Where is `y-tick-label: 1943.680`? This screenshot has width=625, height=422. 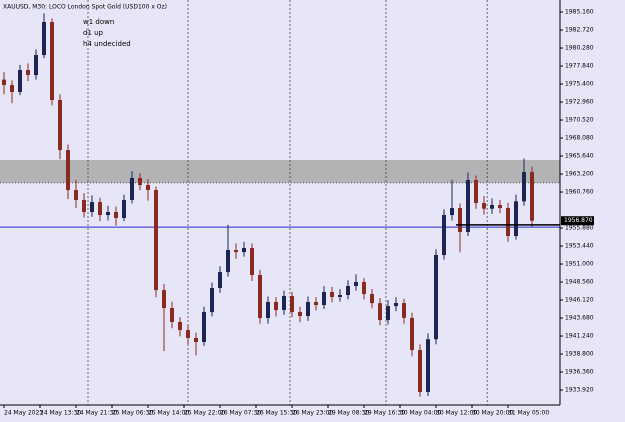 y-tick-label: 1943.680 is located at coordinates (579, 318).